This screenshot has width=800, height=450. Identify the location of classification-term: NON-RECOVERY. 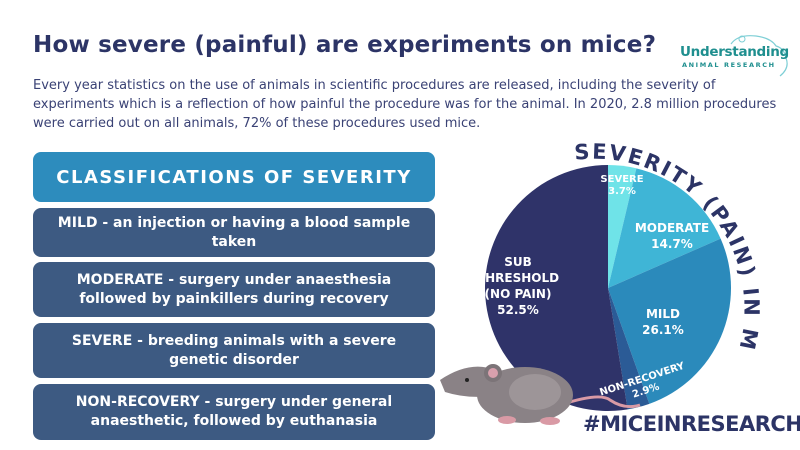
(137, 402).